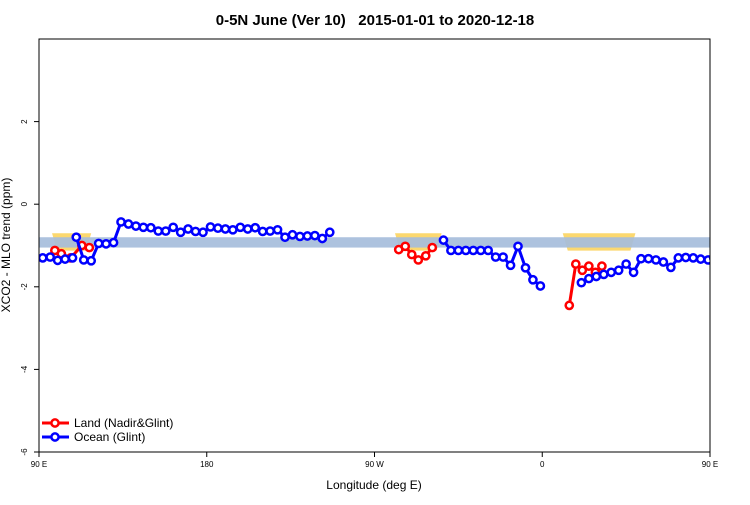 Image resolution: width=750 pixels, height=505 pixels. I want to click on legend-ocean-marker, so click(55, 437).